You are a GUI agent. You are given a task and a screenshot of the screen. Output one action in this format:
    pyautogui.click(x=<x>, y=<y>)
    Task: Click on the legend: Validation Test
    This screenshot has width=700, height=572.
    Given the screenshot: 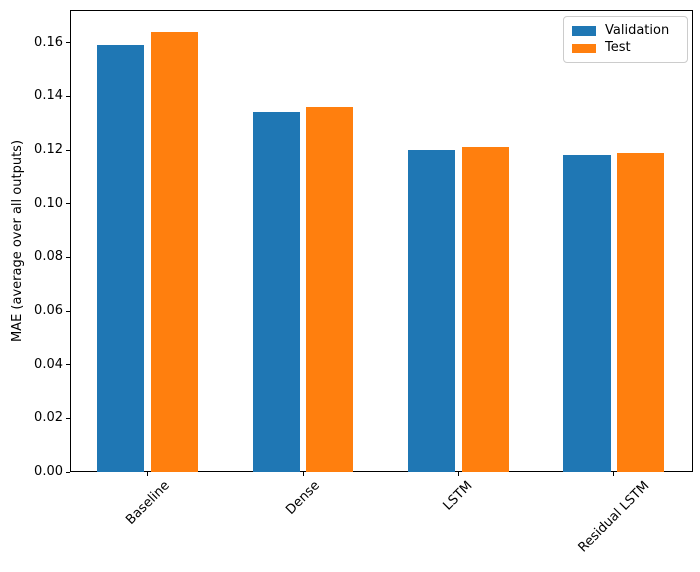 What is the action you would take?
    pyautogui.click(x=625, y=39)
    